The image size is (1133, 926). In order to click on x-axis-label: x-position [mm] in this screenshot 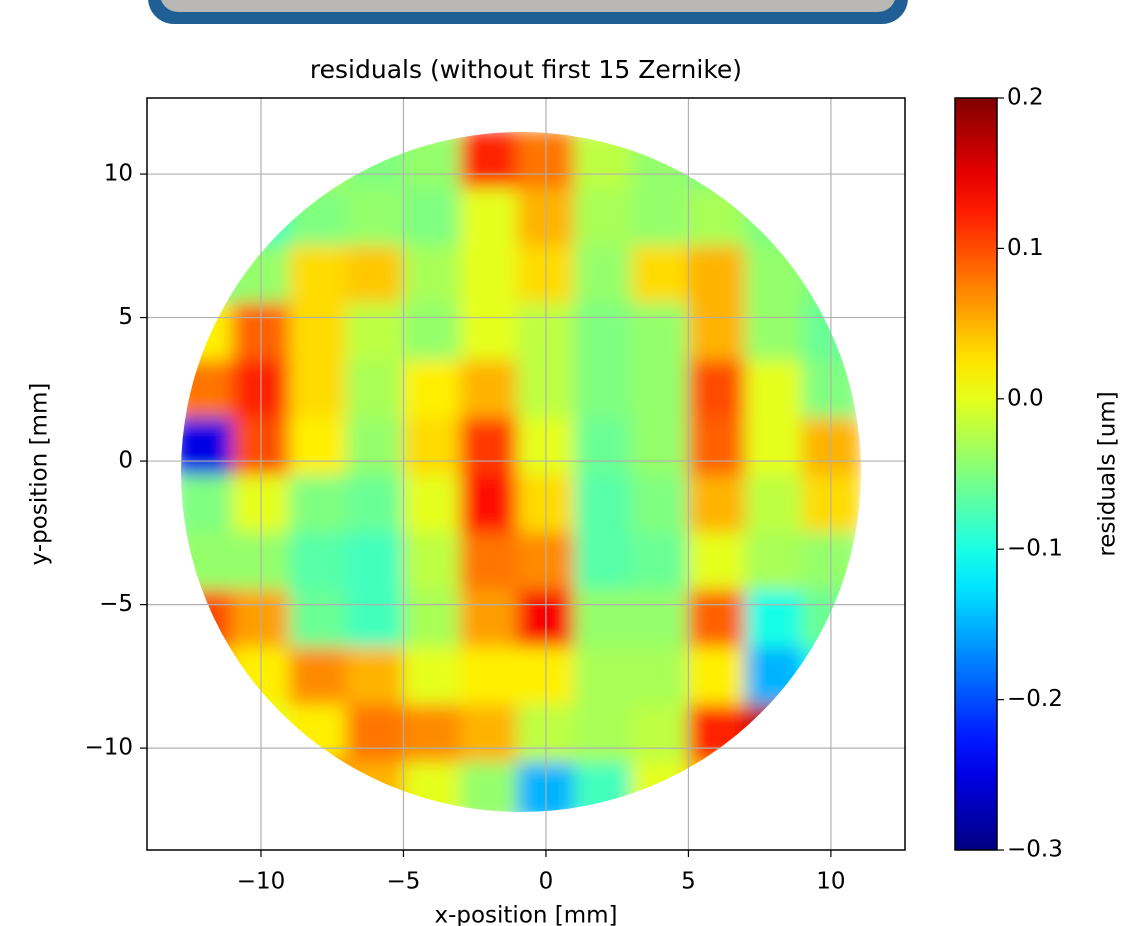, I will do `click(525, 914)`.